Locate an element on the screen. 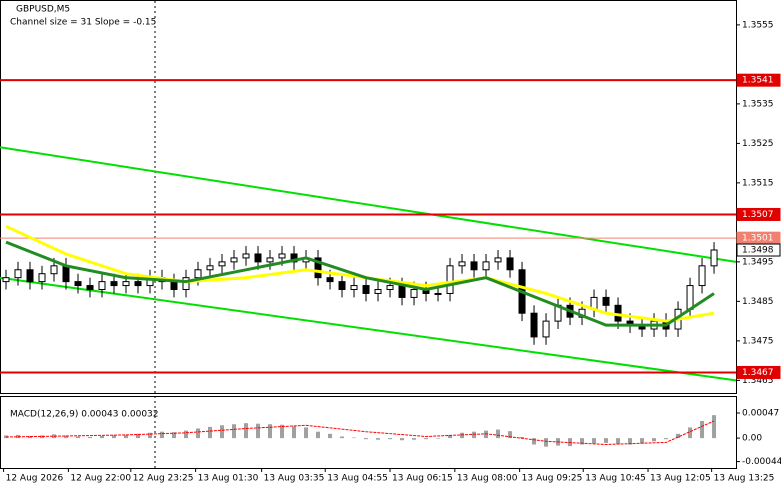 The image size is (781, 489). x-tick-label: 13 Aug 06:15 is located at coordinates (422, 479).